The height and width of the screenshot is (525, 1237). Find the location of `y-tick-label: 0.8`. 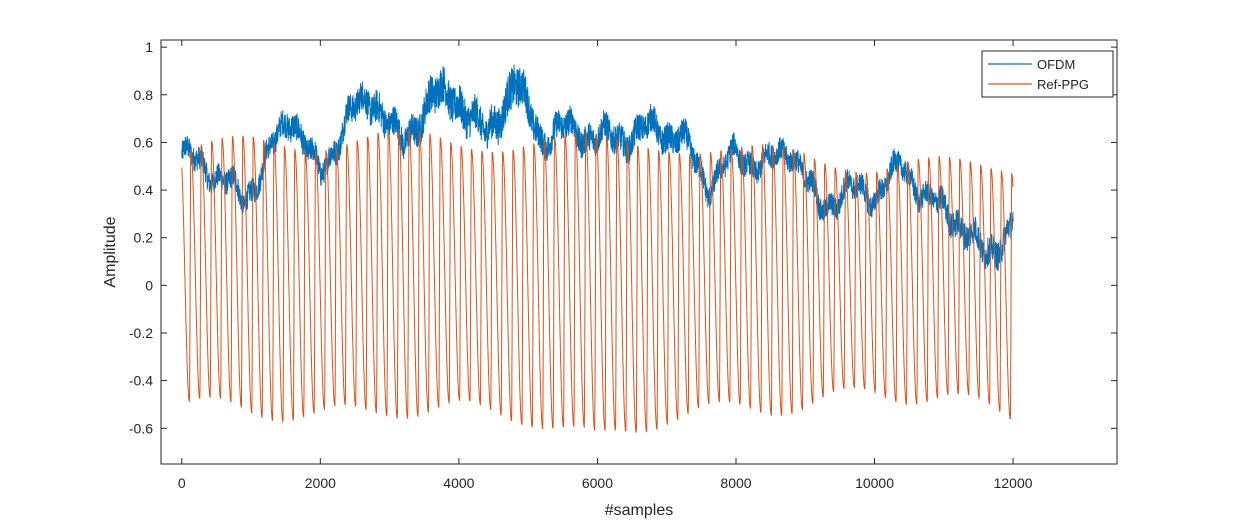

y-tick-label: 0.8 is located at coordinates (144, 95).